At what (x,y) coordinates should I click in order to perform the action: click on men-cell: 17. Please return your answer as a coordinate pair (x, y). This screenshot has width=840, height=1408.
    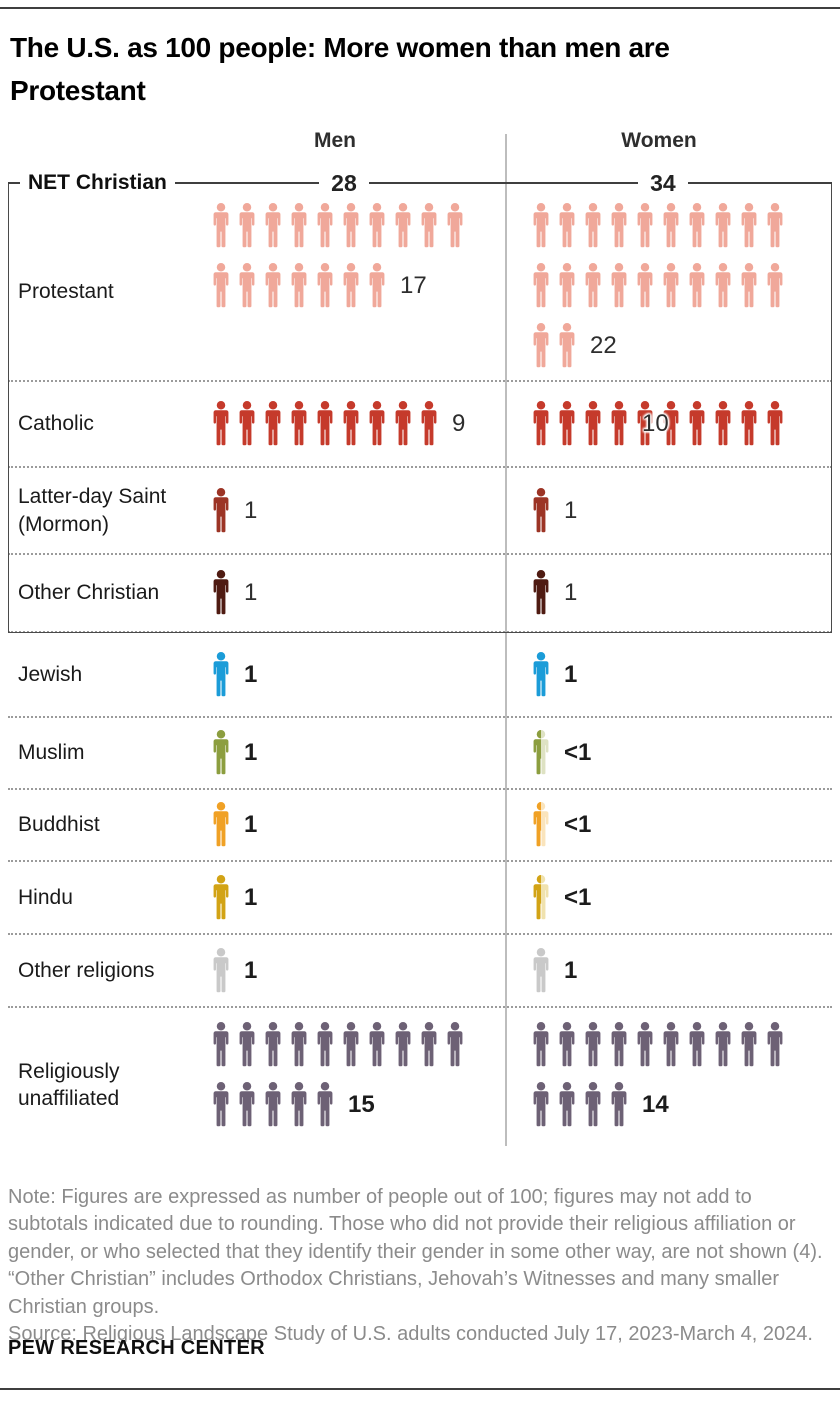
    Looking at the image, I should click on (348, 291).